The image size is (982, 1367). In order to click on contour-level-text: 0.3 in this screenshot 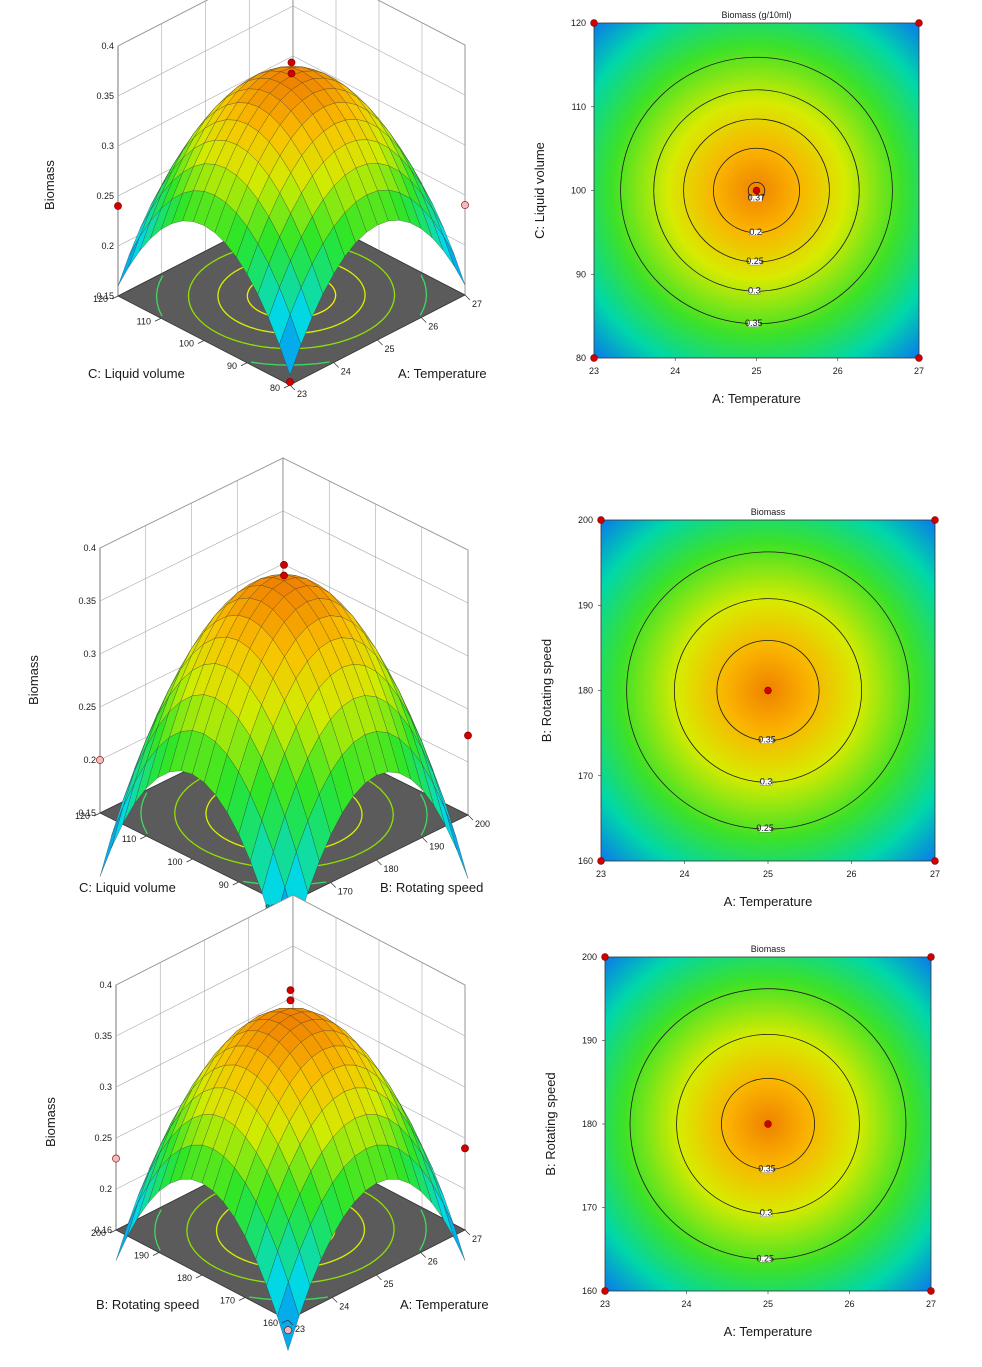, I will do `click(766, 781)`.